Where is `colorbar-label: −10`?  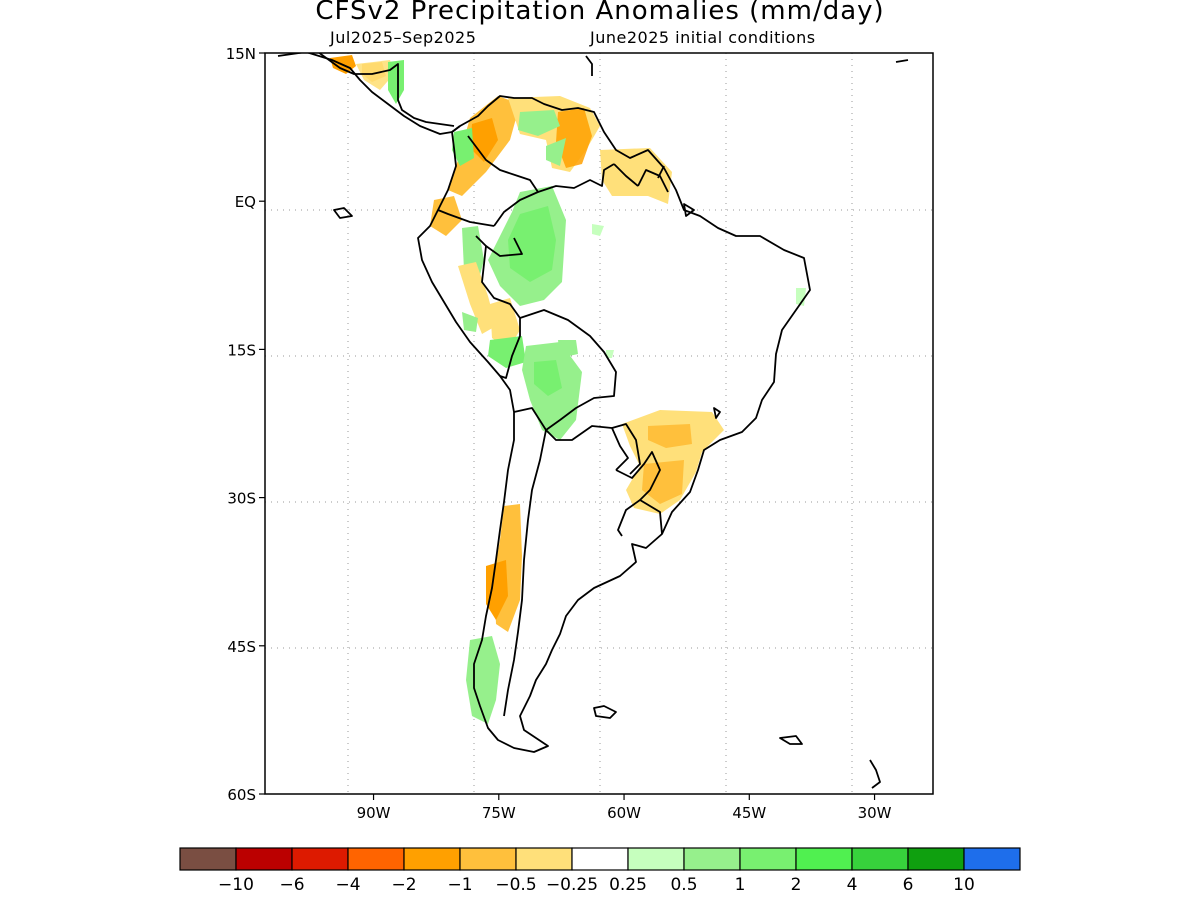 colorbar-label: −10 is located at coordinates (236, 885).